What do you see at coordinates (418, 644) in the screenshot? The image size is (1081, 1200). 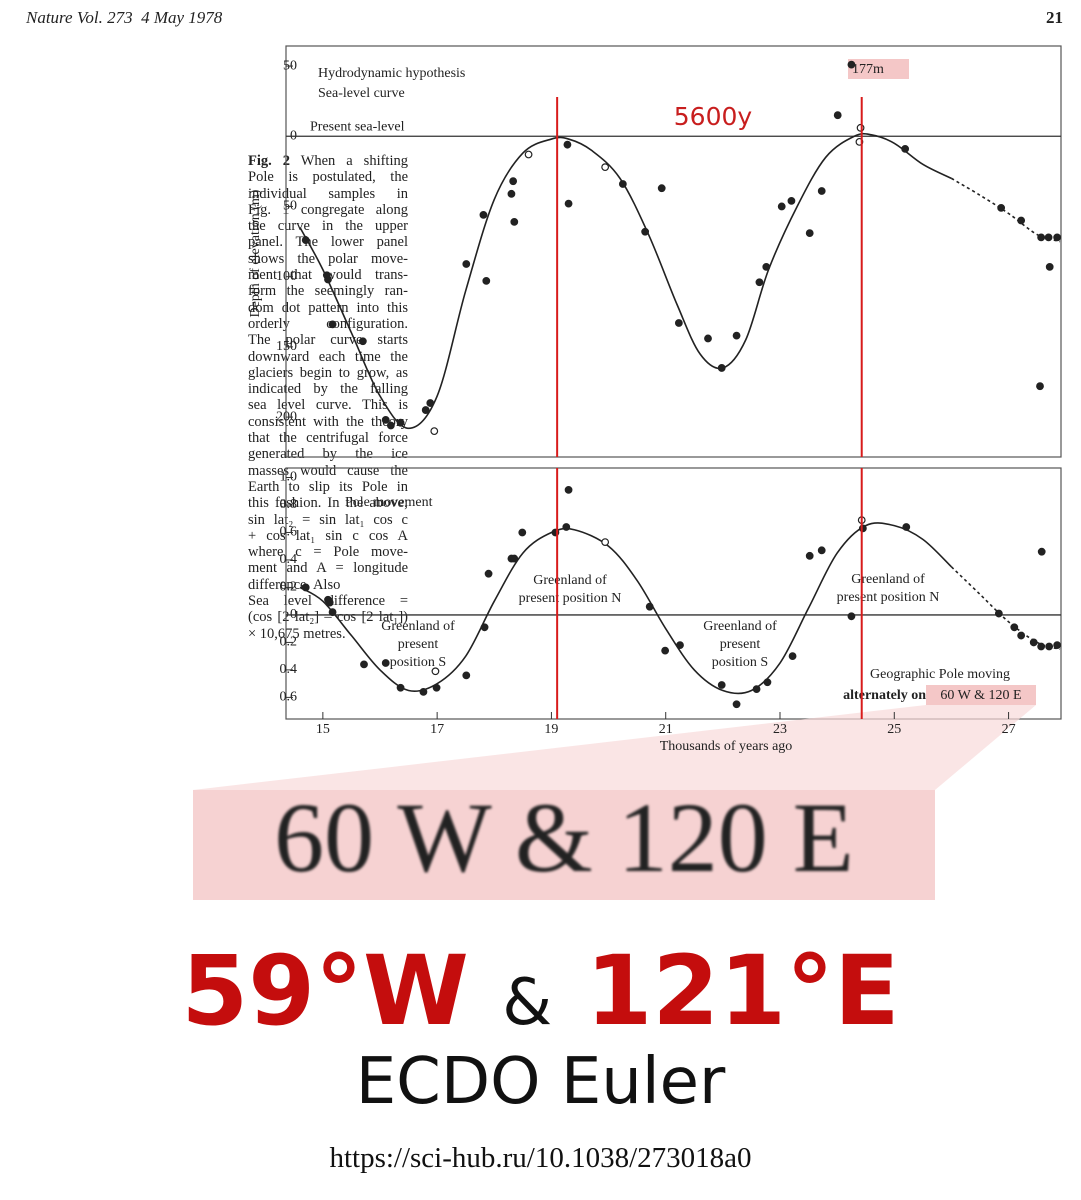 I see `annotation: Greenland of present position S` at bounding box center [418, 644].